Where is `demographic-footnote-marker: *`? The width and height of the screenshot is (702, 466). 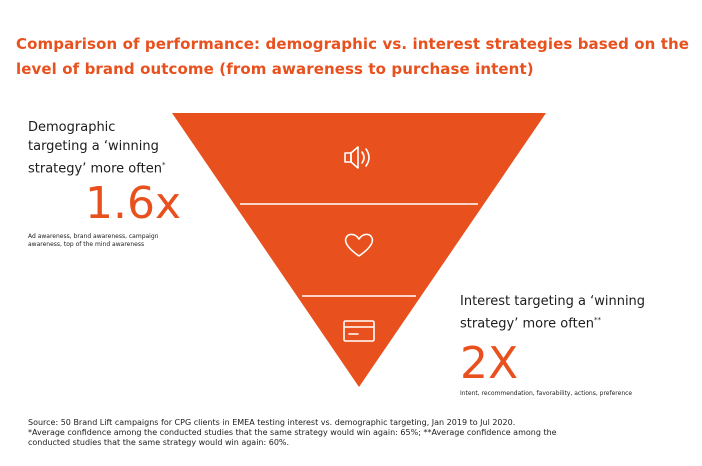
demographic-footnote-marker: * is located at coordinates (163, 165).